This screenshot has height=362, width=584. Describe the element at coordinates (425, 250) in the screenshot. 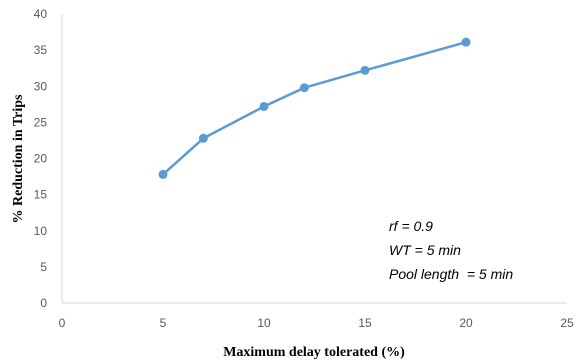

I see `annotation-wt: WT = 5 min` at that location.